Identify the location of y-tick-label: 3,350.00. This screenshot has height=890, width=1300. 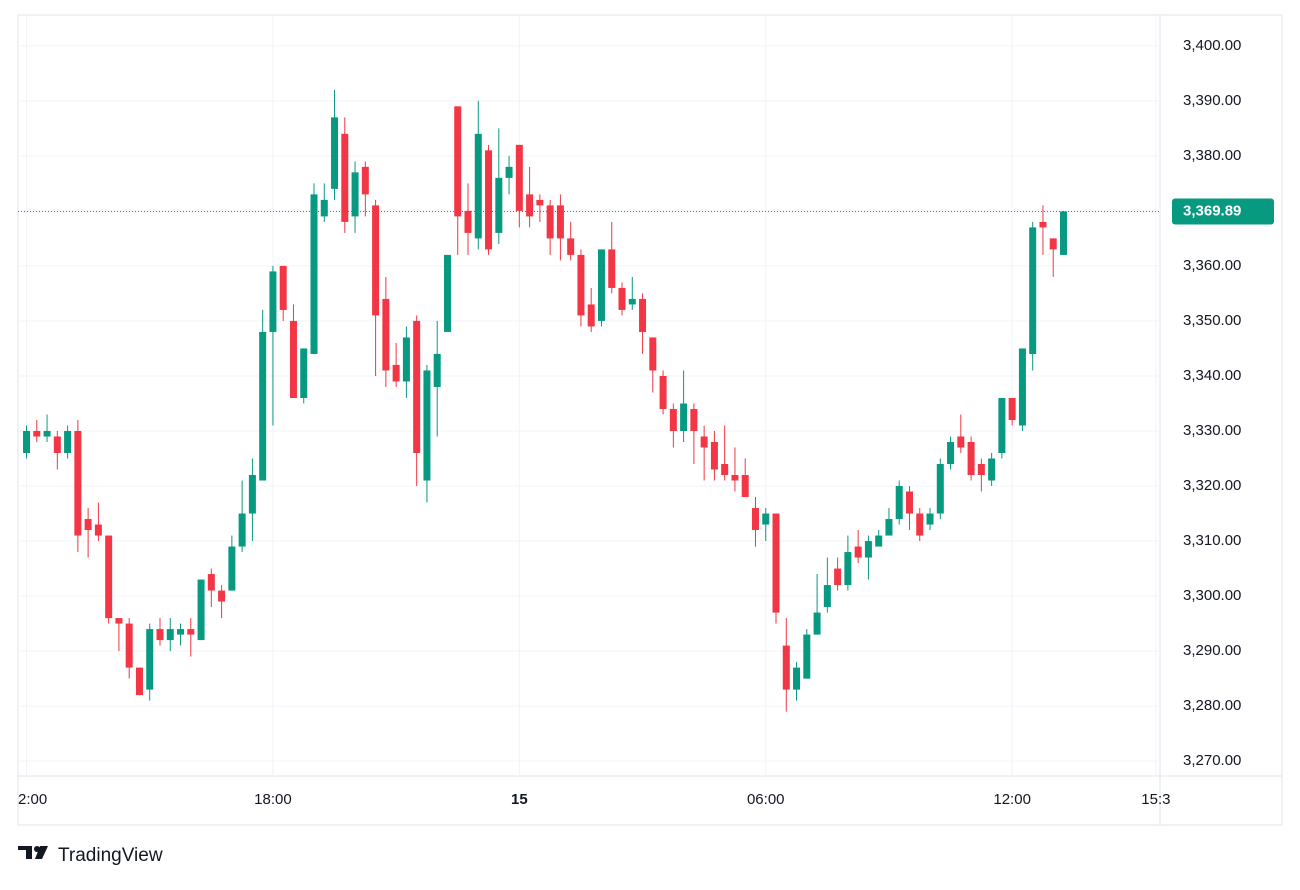
(1212, 320).